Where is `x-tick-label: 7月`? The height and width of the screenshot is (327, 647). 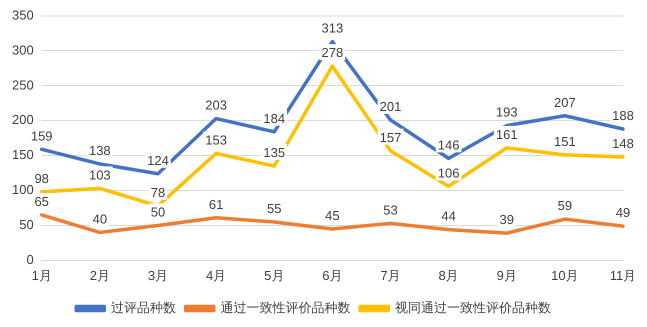 x-tick-label: 7月 is located at coordinates (390, 275).